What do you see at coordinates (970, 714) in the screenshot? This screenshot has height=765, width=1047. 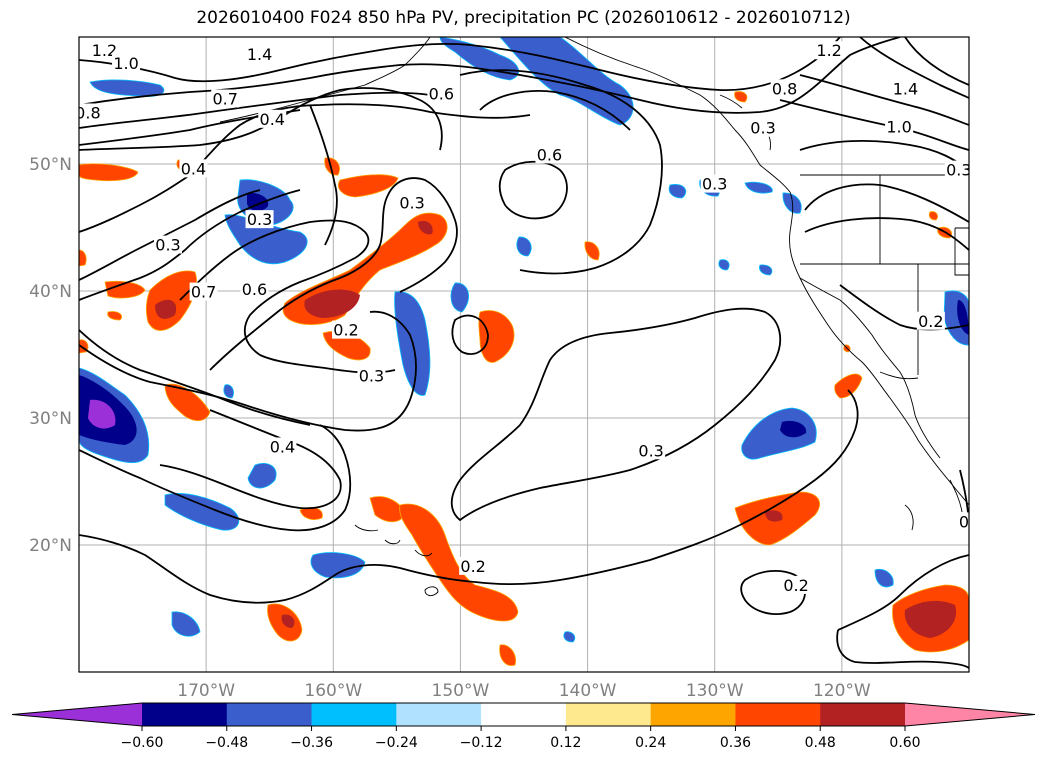 I see `colorbar-extend-high` at bounding box center [970, 714].